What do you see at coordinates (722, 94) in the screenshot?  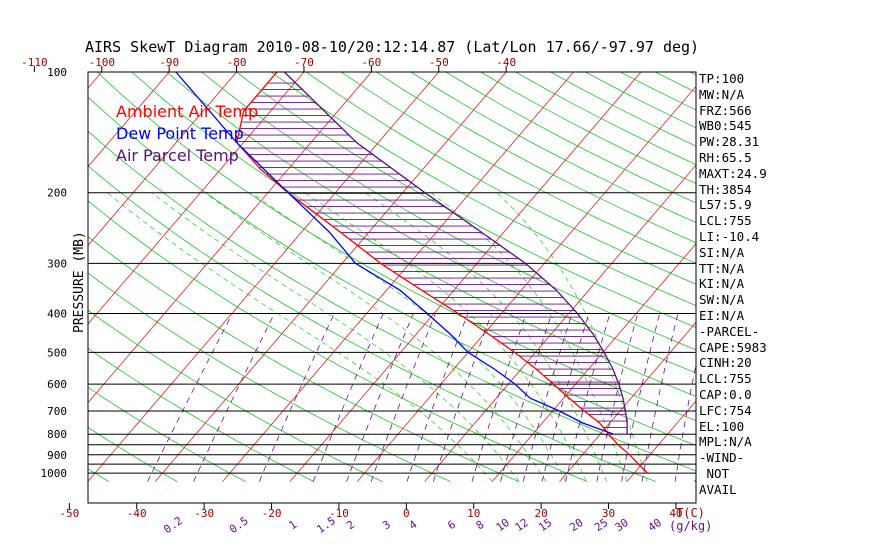 I see `panel-line: MW:N/A` at bounding box center [722, 94].